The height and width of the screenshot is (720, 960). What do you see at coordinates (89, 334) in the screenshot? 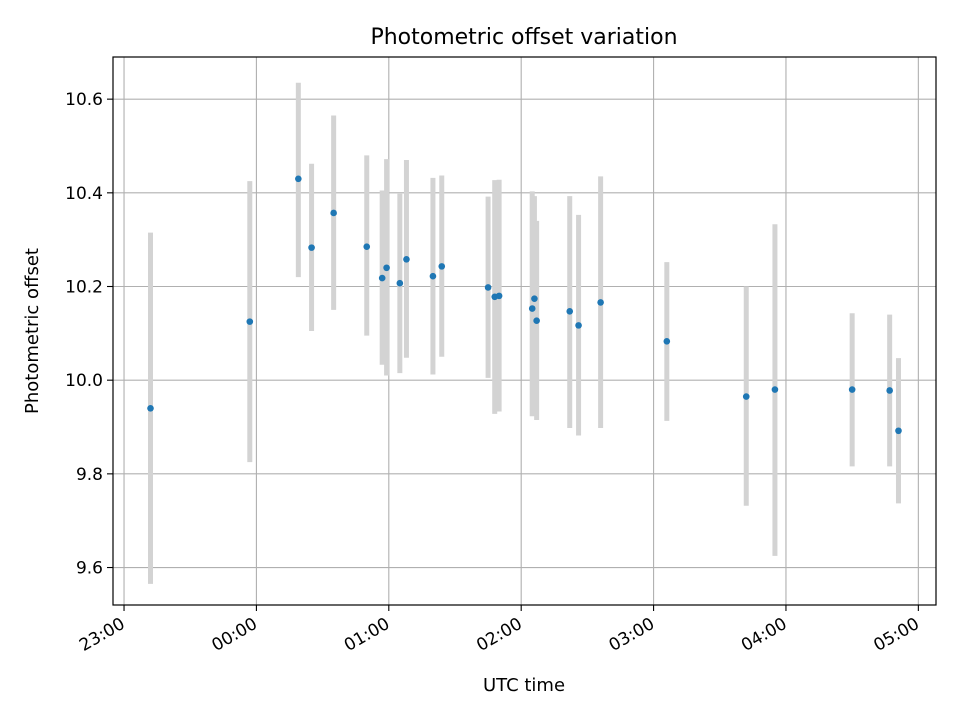
I see `y-axis-ticks: 9.6 9.8 10.0 10.2 10.4 10.6` at bounding box center [89, 334].